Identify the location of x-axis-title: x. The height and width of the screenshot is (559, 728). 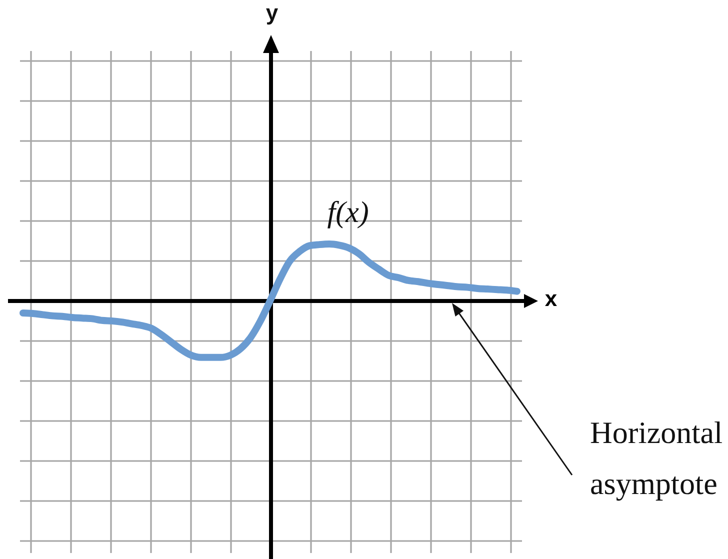
(551, 298).